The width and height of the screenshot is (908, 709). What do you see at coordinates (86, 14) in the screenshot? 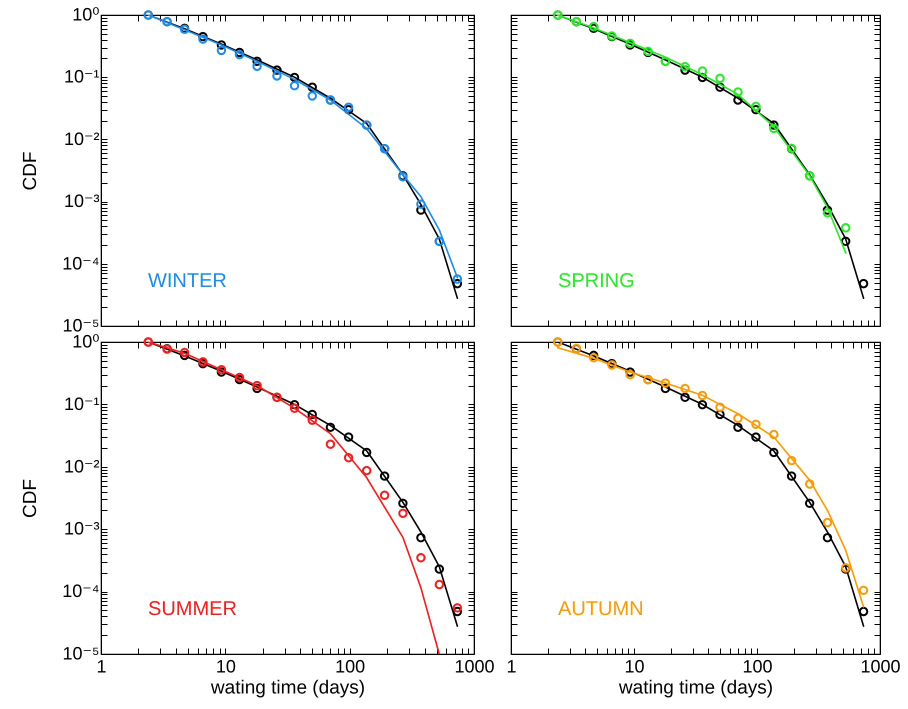
I see `y-tick-label: 10⁰` at bounding box center [86, 14].